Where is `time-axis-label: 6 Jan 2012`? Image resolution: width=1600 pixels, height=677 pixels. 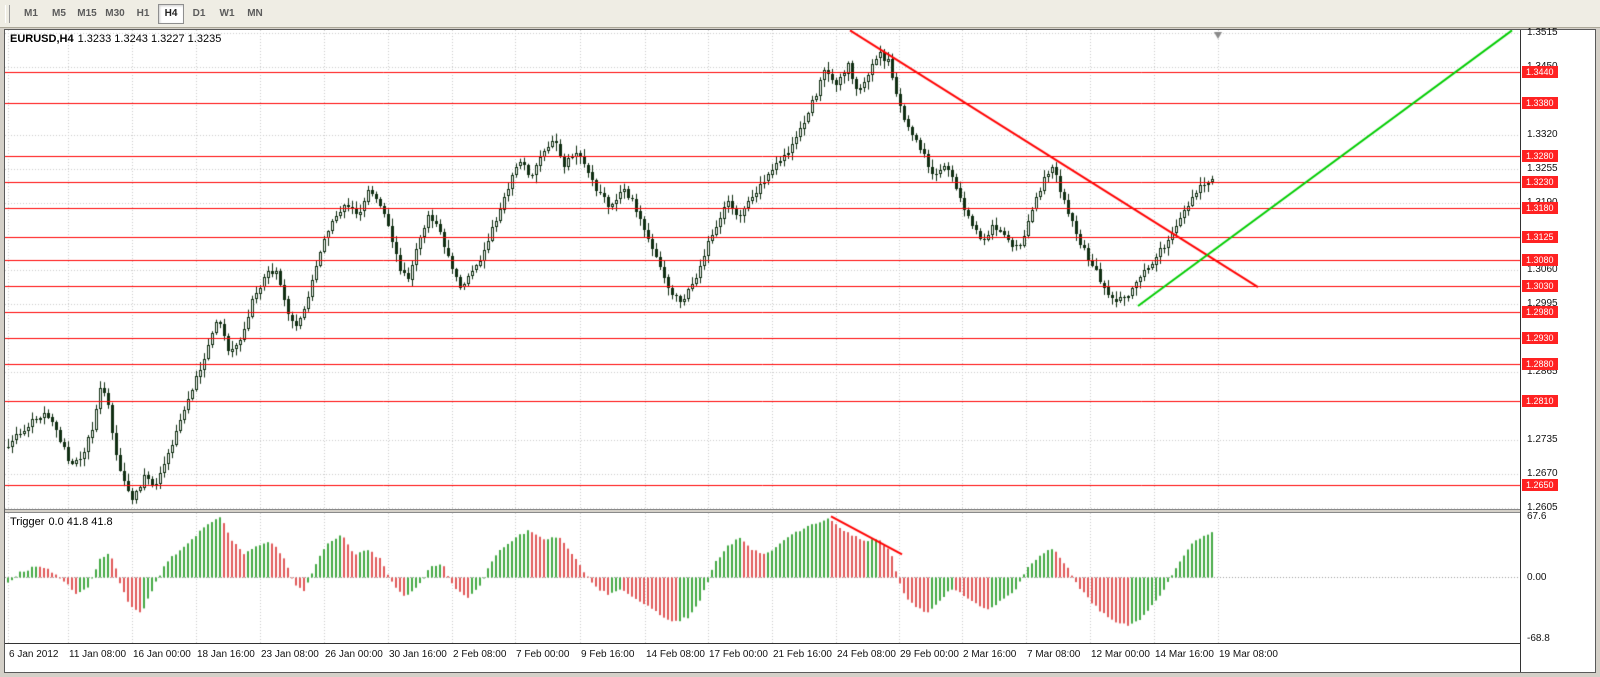 time-axis-label: 6 Jan 2012 is located at coordinates (34, 654).